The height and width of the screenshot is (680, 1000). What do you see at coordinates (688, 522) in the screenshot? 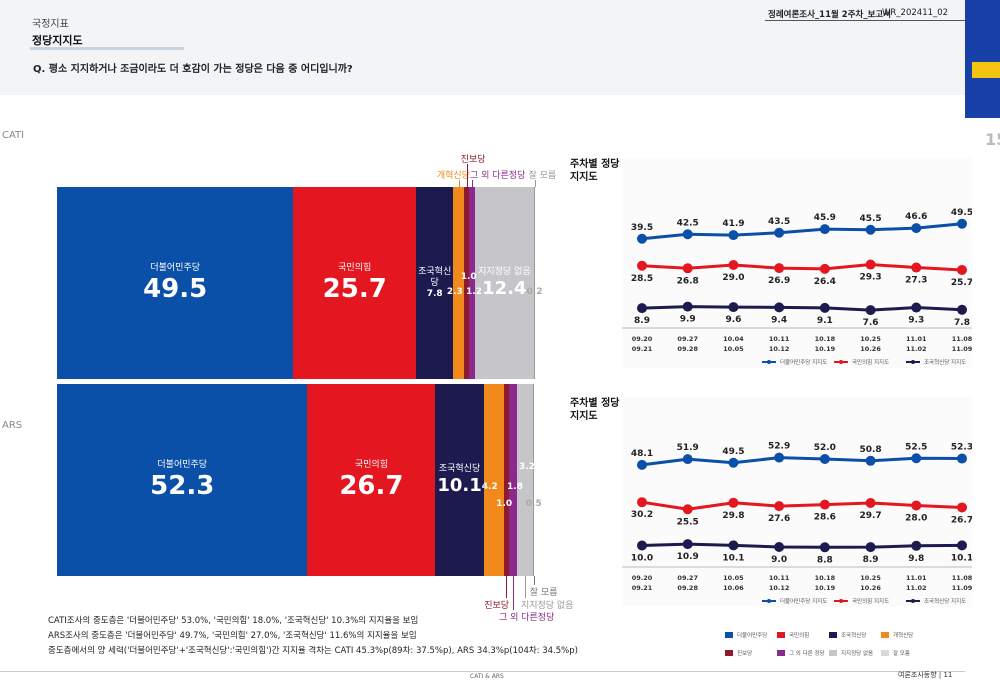
I see `trend-value-label: 25.5` at bounding box center [688, 522].